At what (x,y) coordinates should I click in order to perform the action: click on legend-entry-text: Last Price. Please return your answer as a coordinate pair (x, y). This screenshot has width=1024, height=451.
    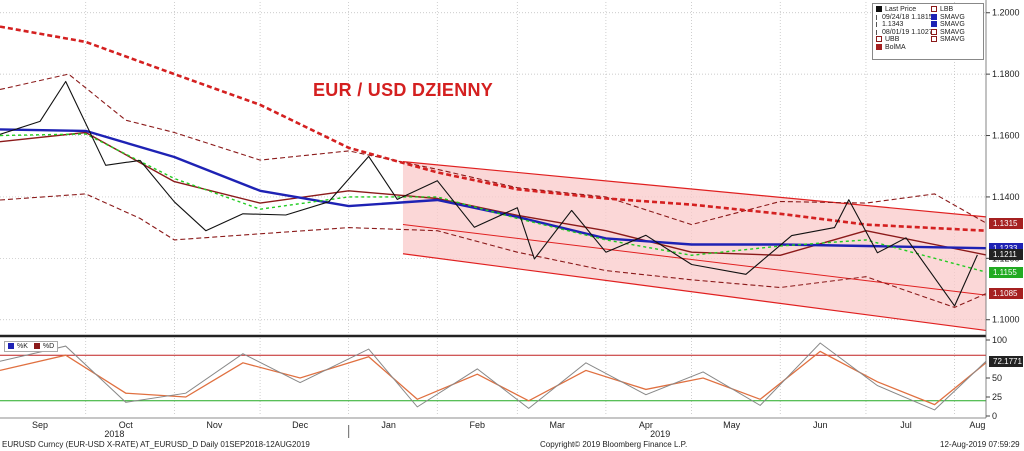
    Looking at the image, I should click on (901, 9).